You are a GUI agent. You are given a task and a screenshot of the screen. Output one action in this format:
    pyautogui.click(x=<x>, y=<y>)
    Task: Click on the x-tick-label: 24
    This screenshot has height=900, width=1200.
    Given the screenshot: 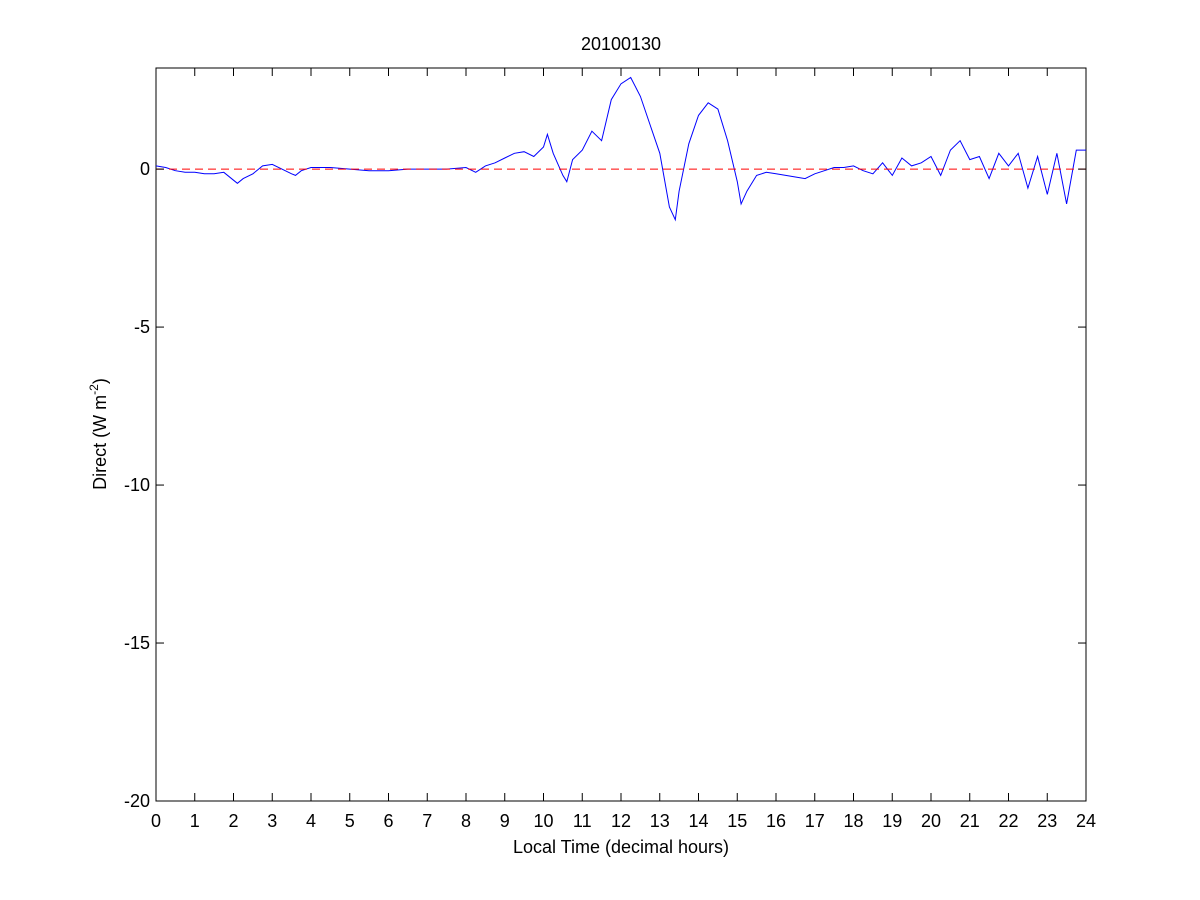 What is the action you would take?
    pyautogui.click(x=1086, y=821)
    